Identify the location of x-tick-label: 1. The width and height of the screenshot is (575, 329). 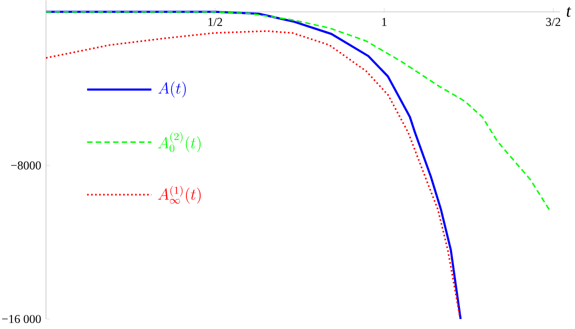
(384, 22).